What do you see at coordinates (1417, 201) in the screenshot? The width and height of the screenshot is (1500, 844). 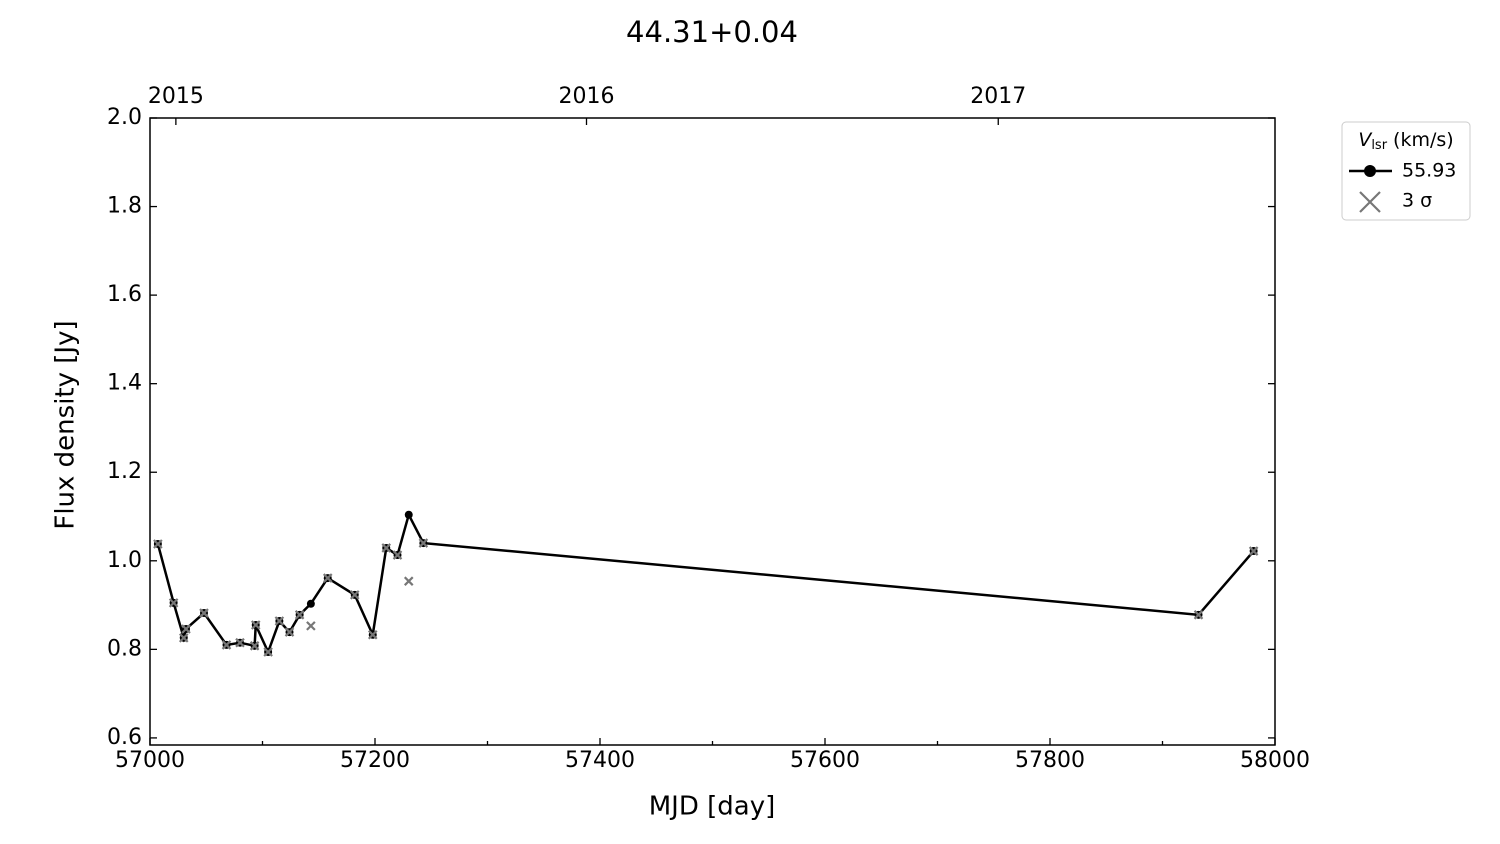 I see `legend-label: 3 σ` at bounding box center [1417, 201].